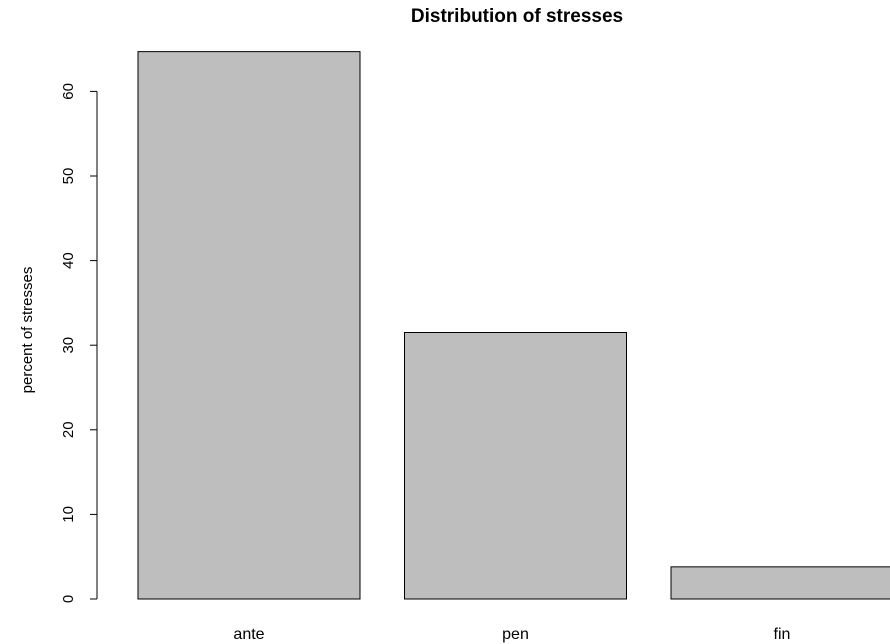 The height and width of the screenshot is (644, 890). I want to click on y-tick-label: 0, so click(68, 599).